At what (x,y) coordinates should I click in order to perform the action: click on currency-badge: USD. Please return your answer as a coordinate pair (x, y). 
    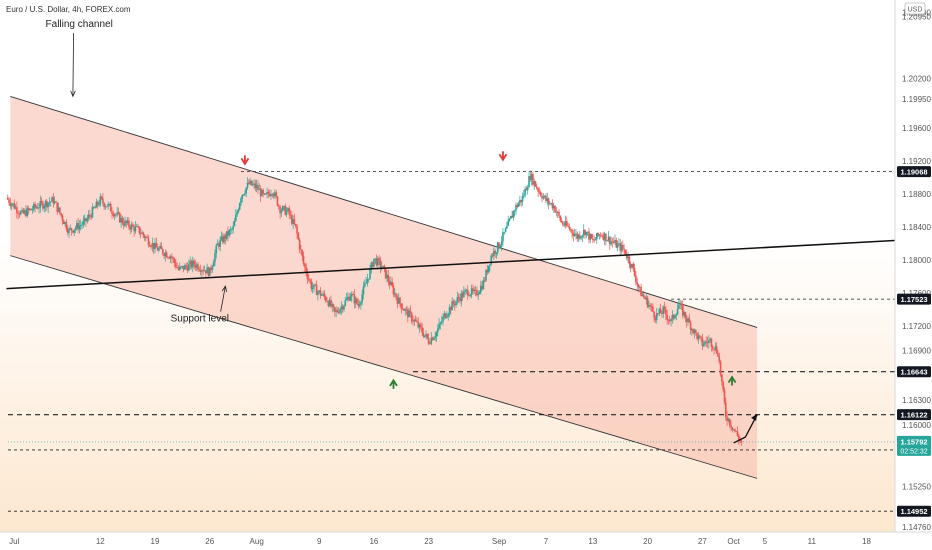
    Looking at the image, I should click on (915, 8).